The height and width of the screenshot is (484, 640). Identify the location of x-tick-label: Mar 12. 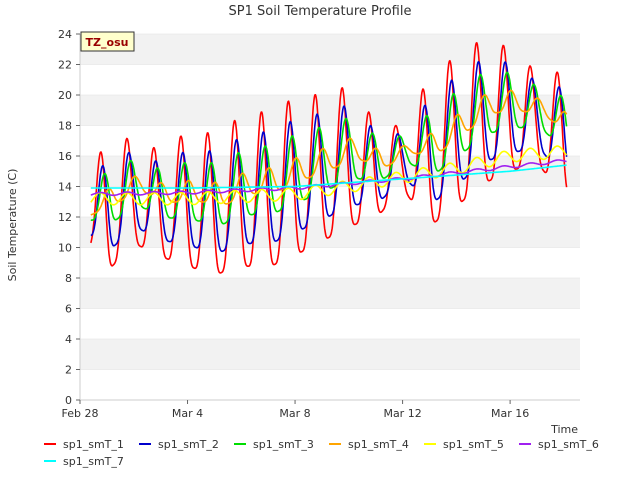
(402, 413).